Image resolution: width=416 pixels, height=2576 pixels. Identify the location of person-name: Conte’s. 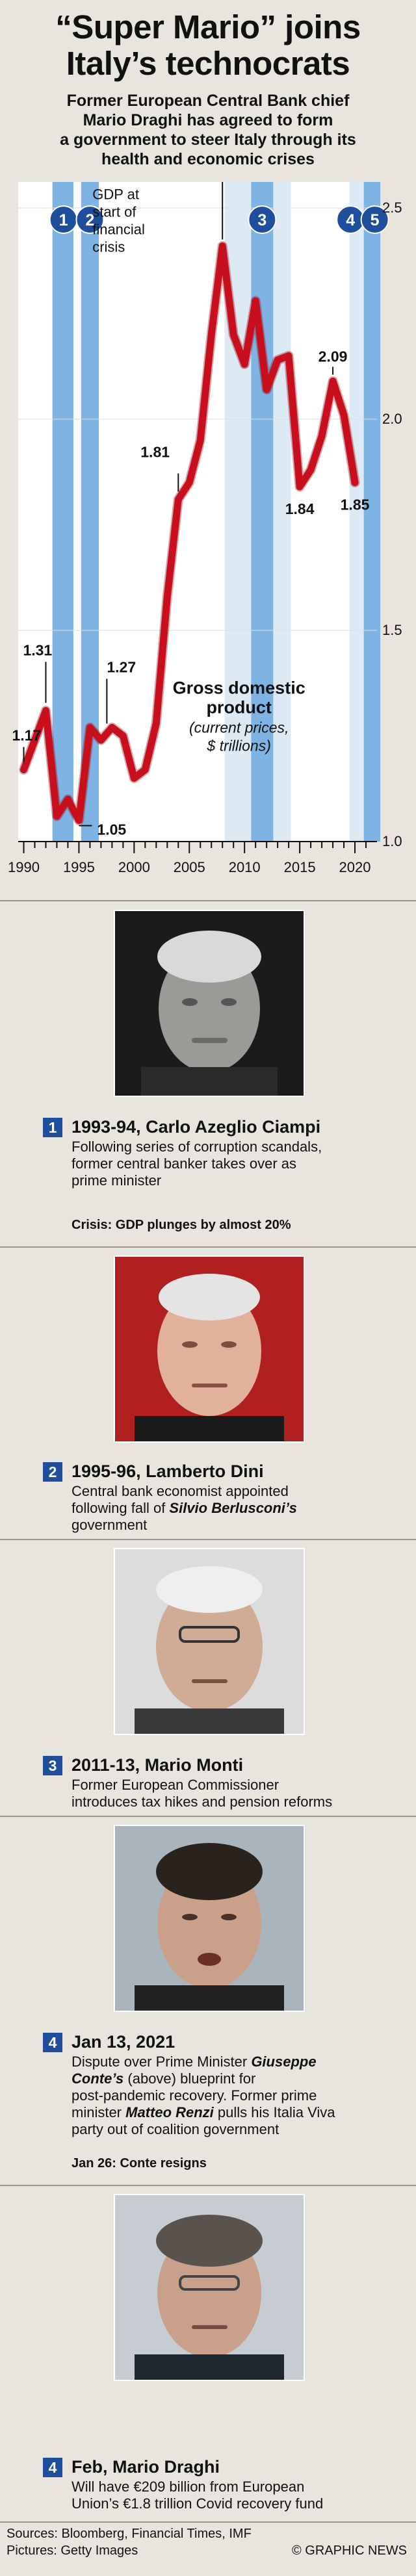
(98, 2078).